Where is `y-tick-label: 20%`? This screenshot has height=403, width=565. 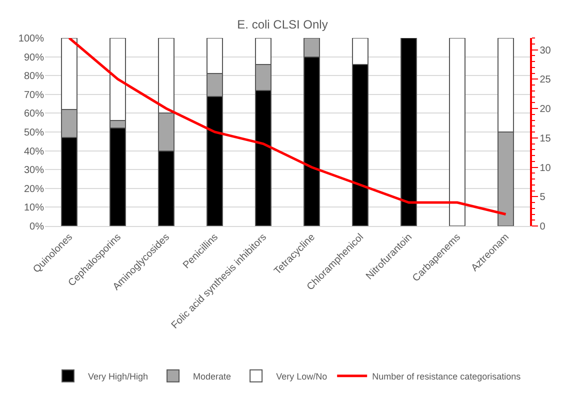
y-tick-label: 20% is located at coordinates (34, 189).